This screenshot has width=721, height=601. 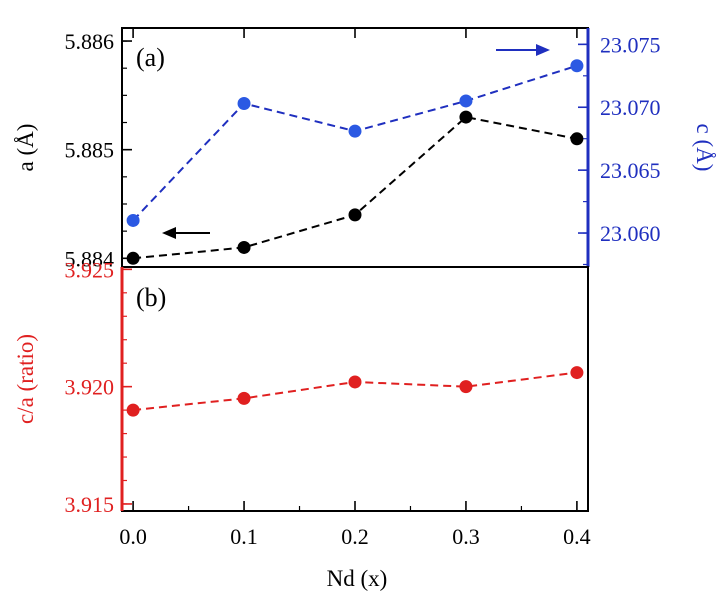 I want to click on a-right-axis-title: c (Å), so click(x=704, y=148).